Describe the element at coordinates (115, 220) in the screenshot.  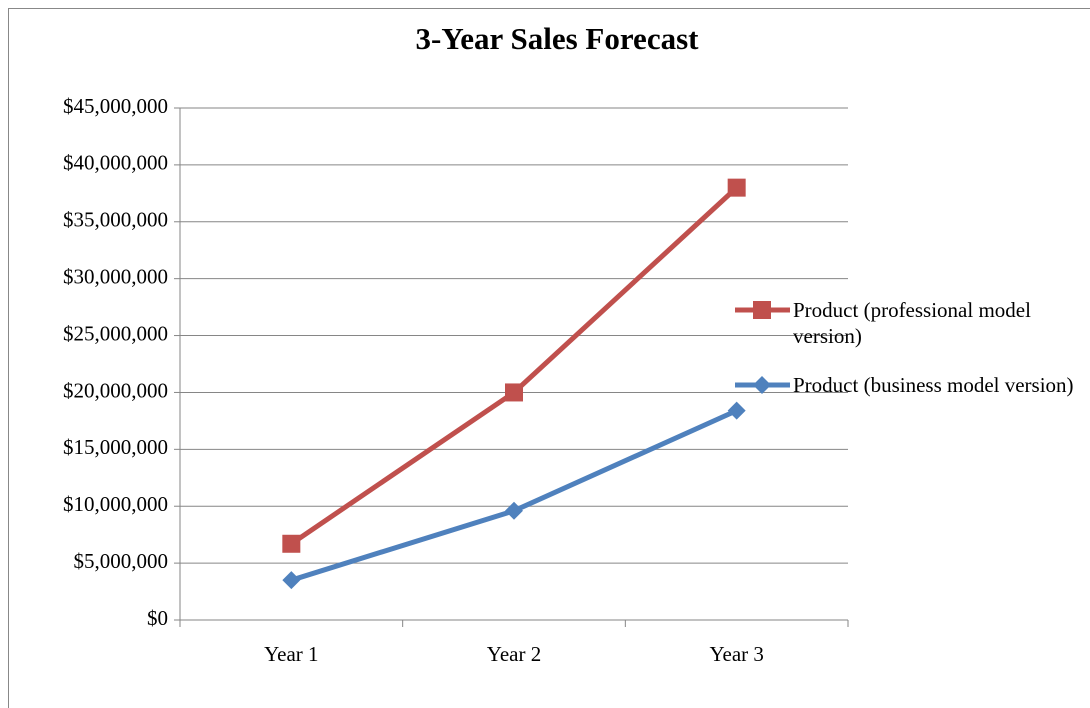
I see `y-tick-label: $35,000,000` at that location.